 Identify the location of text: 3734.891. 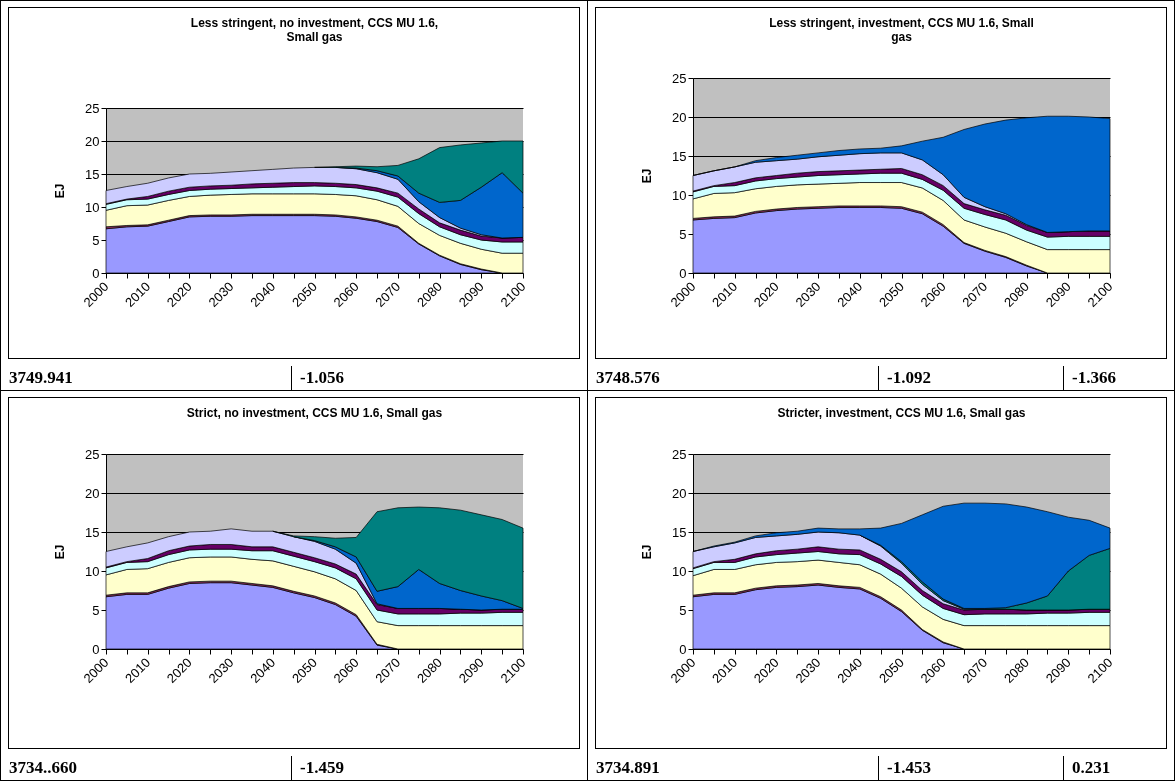
(628, 768).